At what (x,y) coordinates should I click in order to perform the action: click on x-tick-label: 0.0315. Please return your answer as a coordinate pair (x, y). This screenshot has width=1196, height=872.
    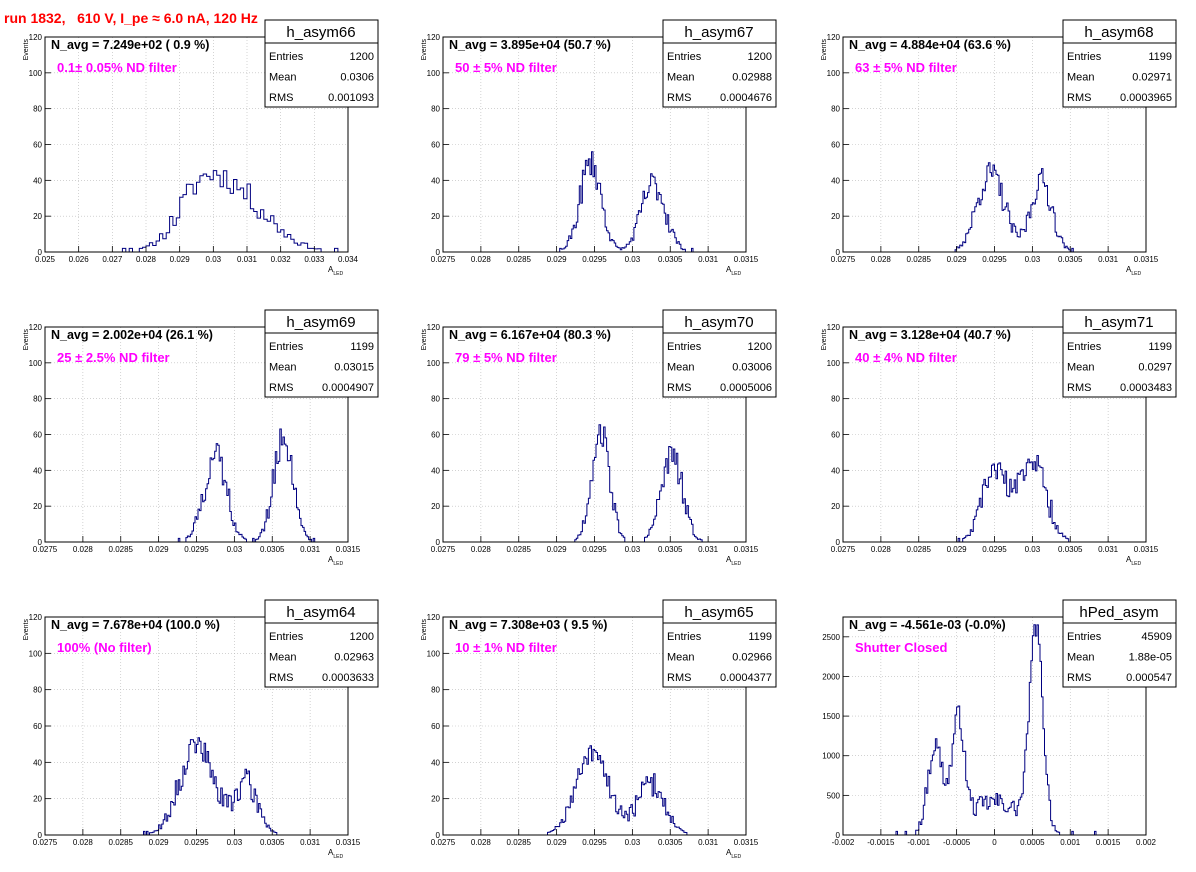
    Looking at the image, I should click on (1146, 549).